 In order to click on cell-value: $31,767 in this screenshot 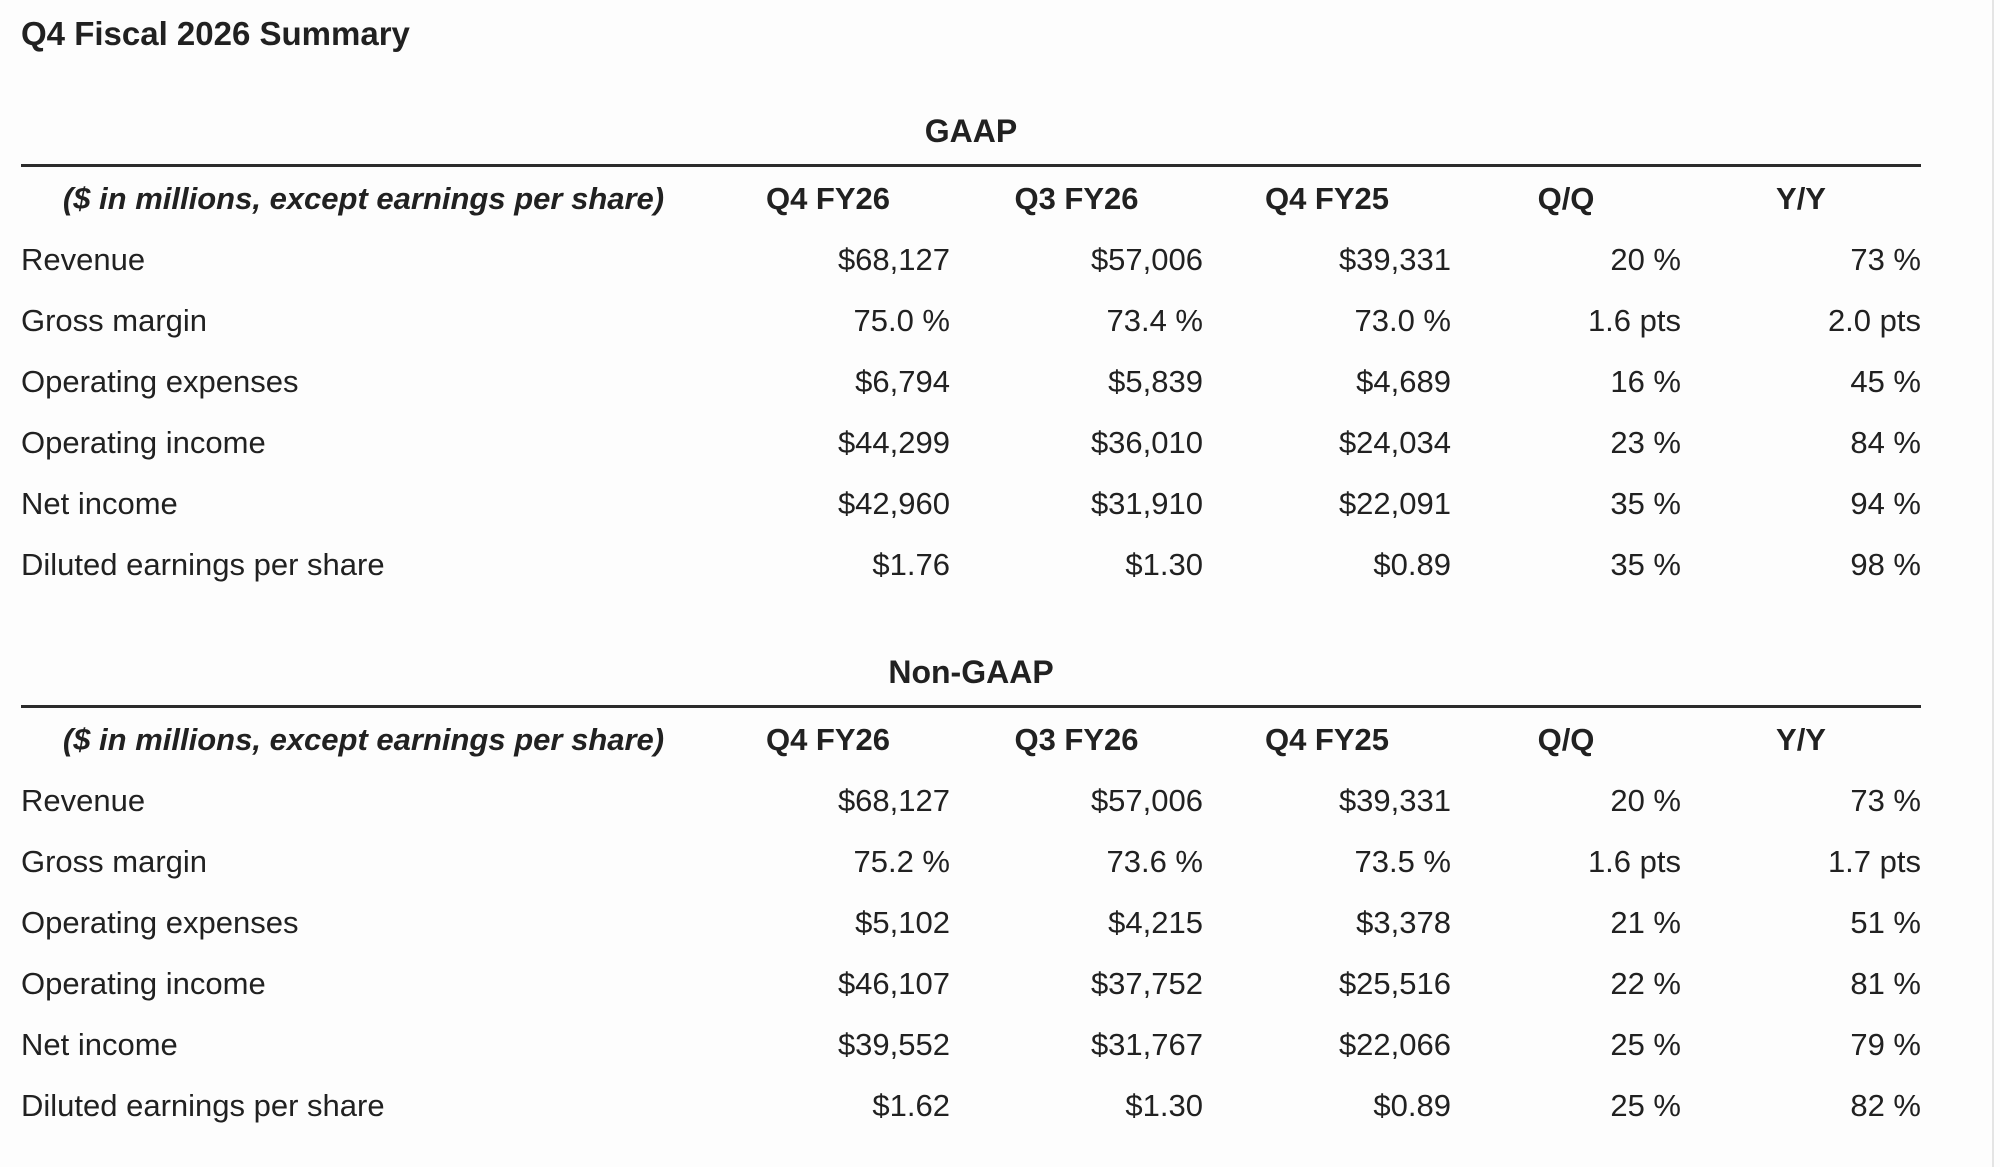, I will do `click(1146, 1044)`.